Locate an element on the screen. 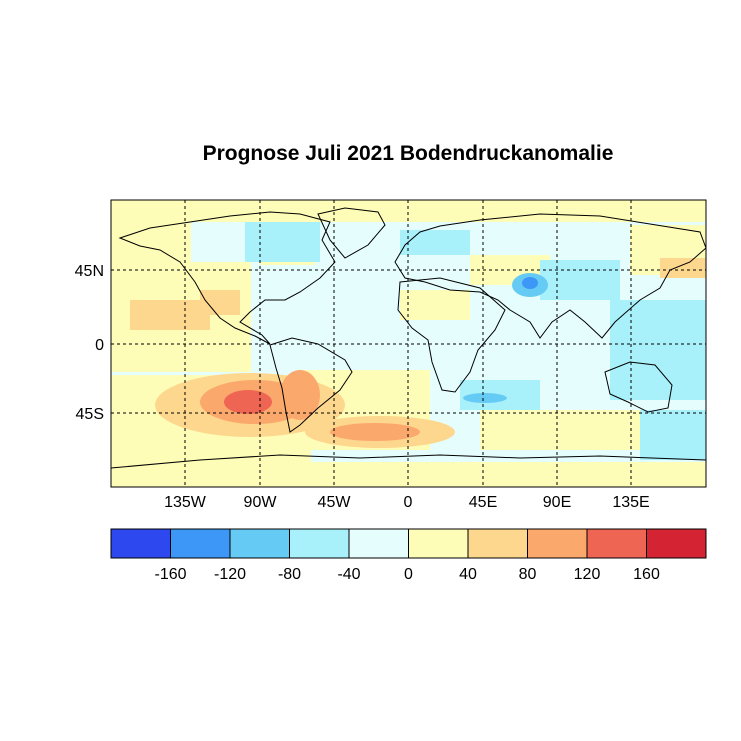 This screenshot has height=741, width=741. greenland-outline is located at coordinates (351, 233).